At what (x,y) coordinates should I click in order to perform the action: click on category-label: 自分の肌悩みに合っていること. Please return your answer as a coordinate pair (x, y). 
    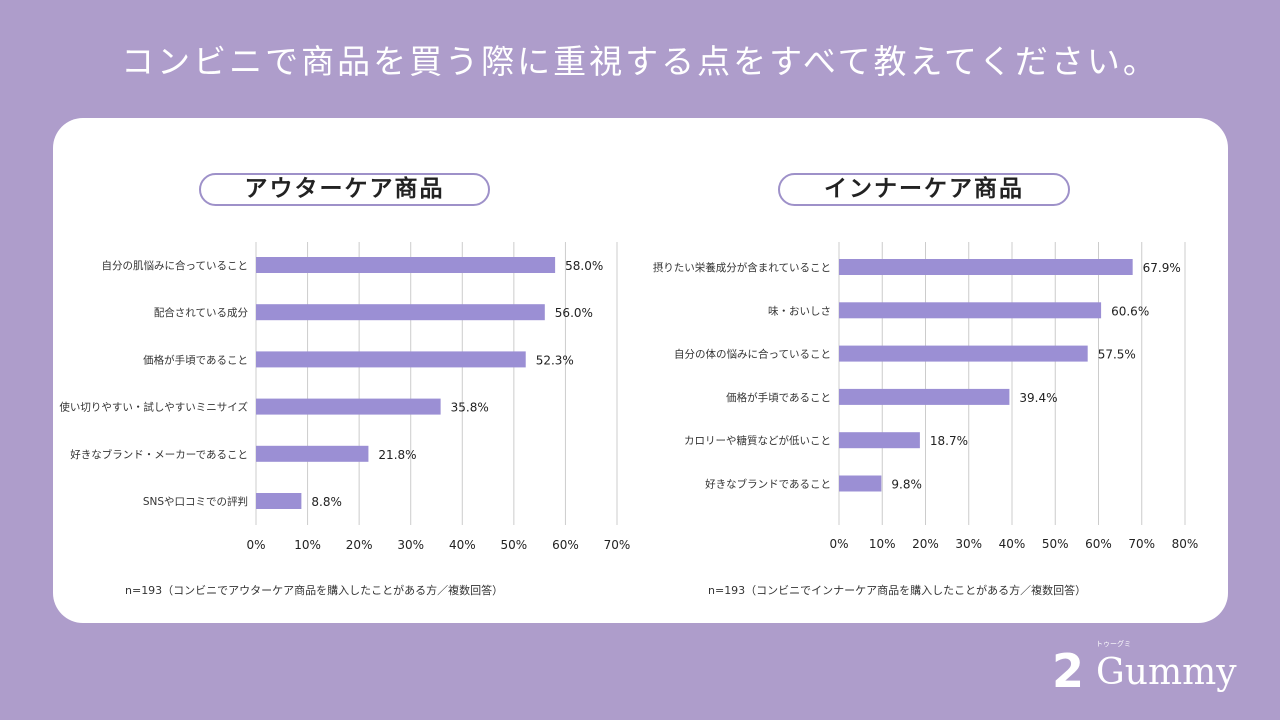
    Looking at the image, I should click on (175, 265).